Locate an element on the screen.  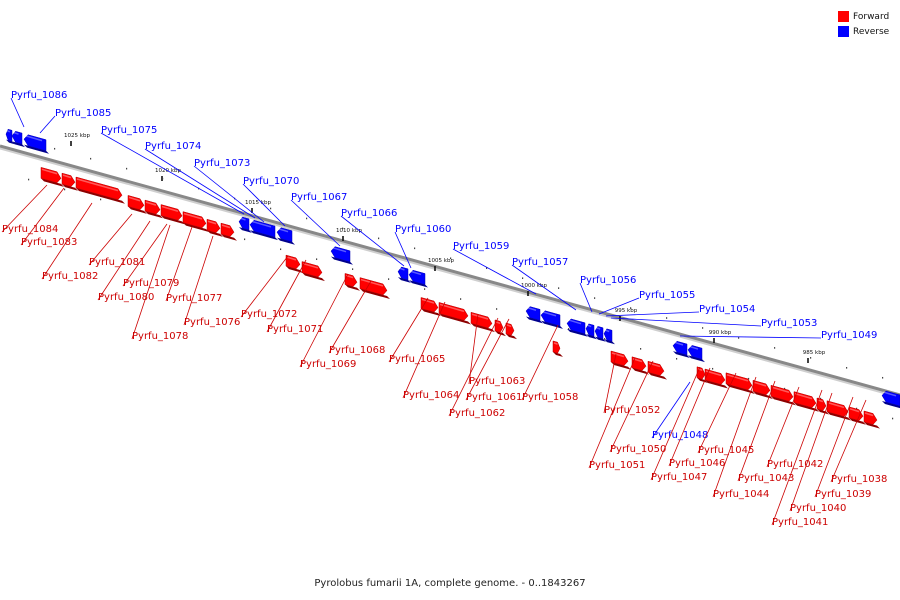
reverse-gene-label-pyrfu-1059: Pyrfu_1059 is located at coordinates (481, 246).